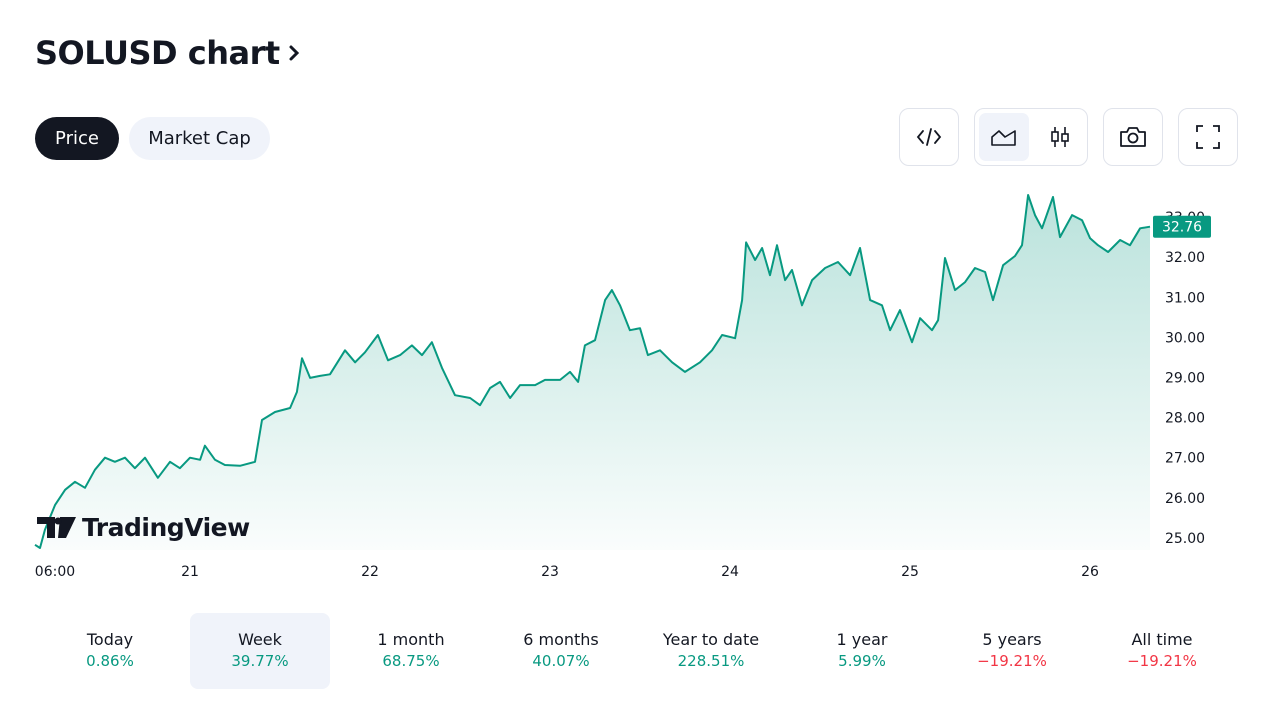 This screenshot has width=1280, height=720. Describe the element at coordinates (862, 661) in the screenshot. I see `period-change: 5.99%` at that location.